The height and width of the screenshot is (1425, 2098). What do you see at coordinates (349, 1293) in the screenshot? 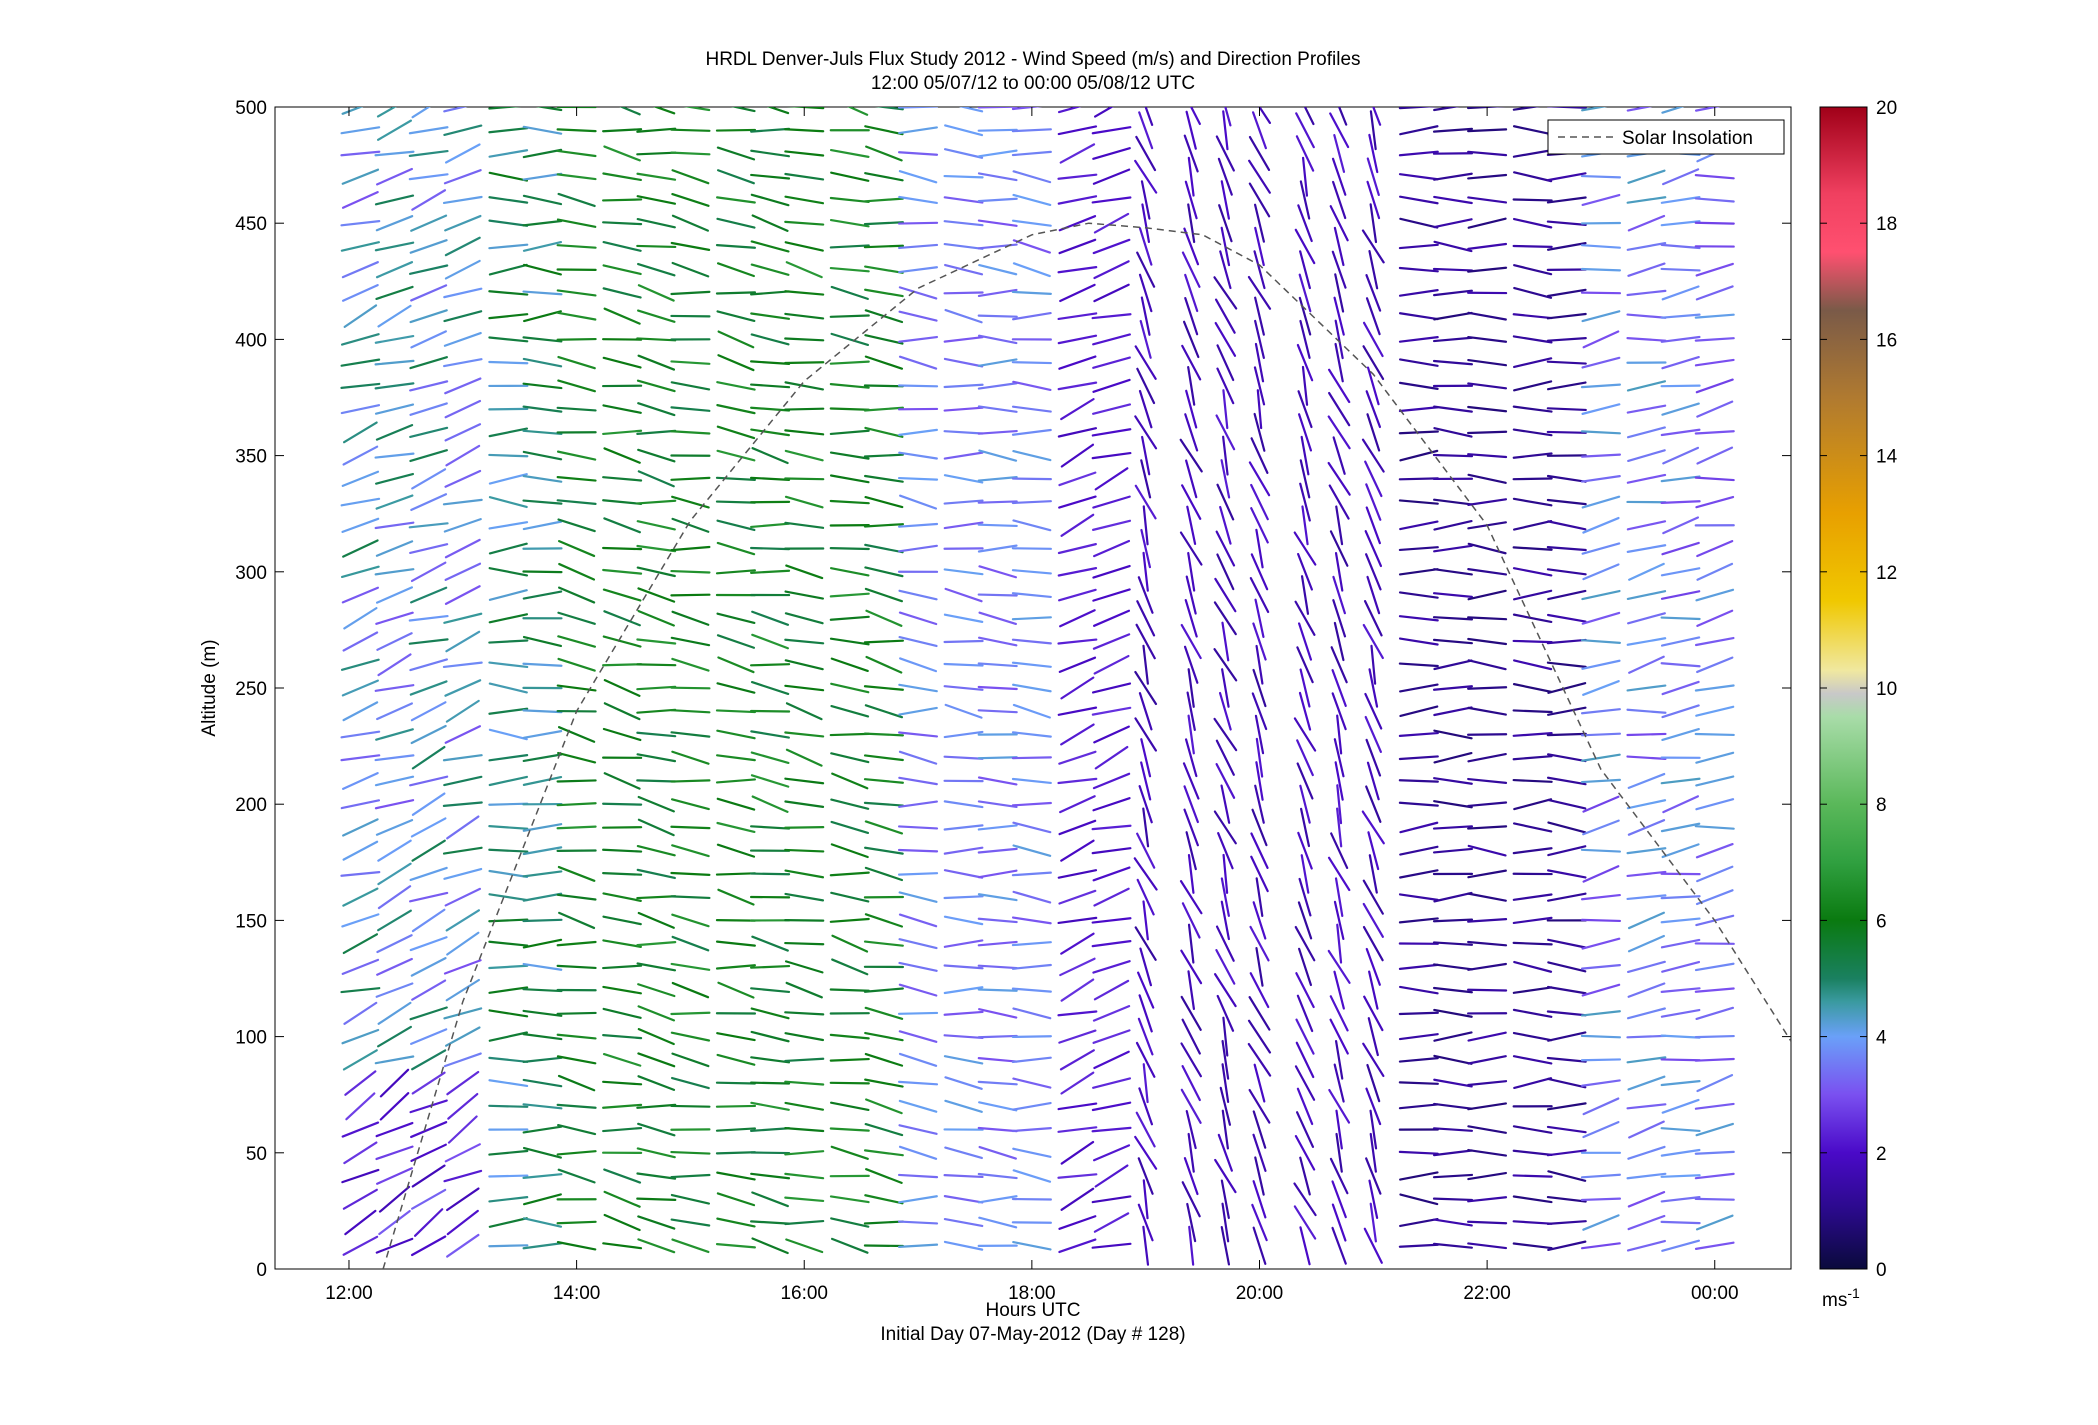
I see `x-tick-label: 12:00` at bounding box center [349, 1293].